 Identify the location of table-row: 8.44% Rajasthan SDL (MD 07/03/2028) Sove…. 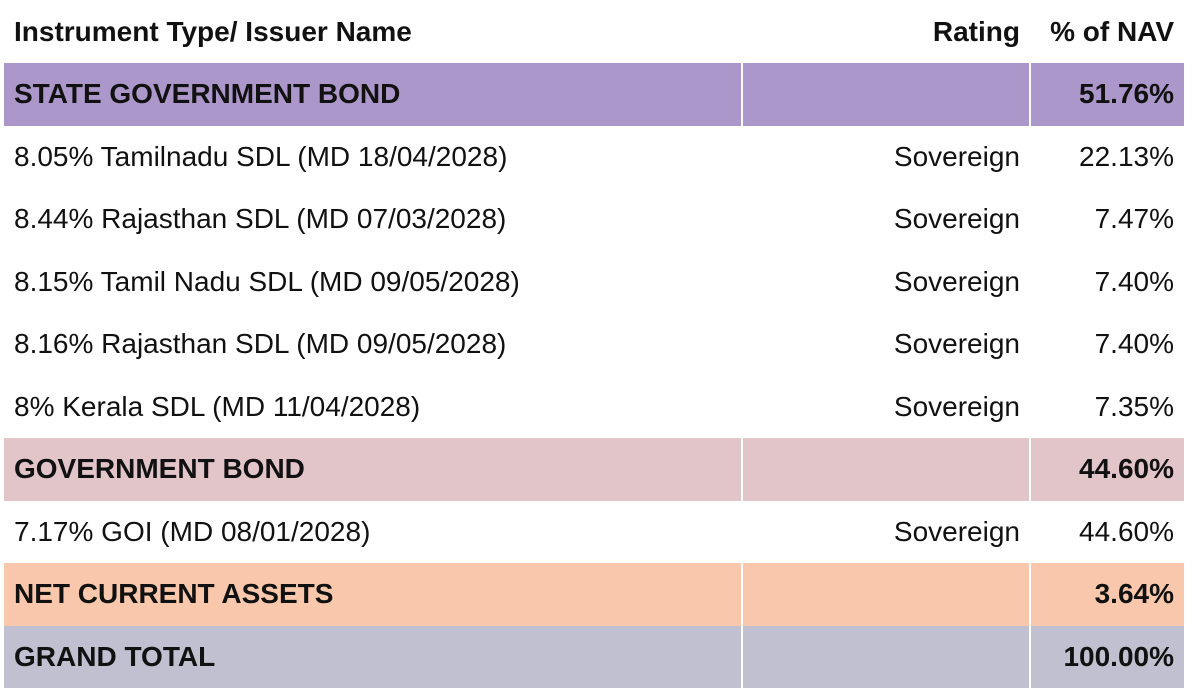
(594, 219).